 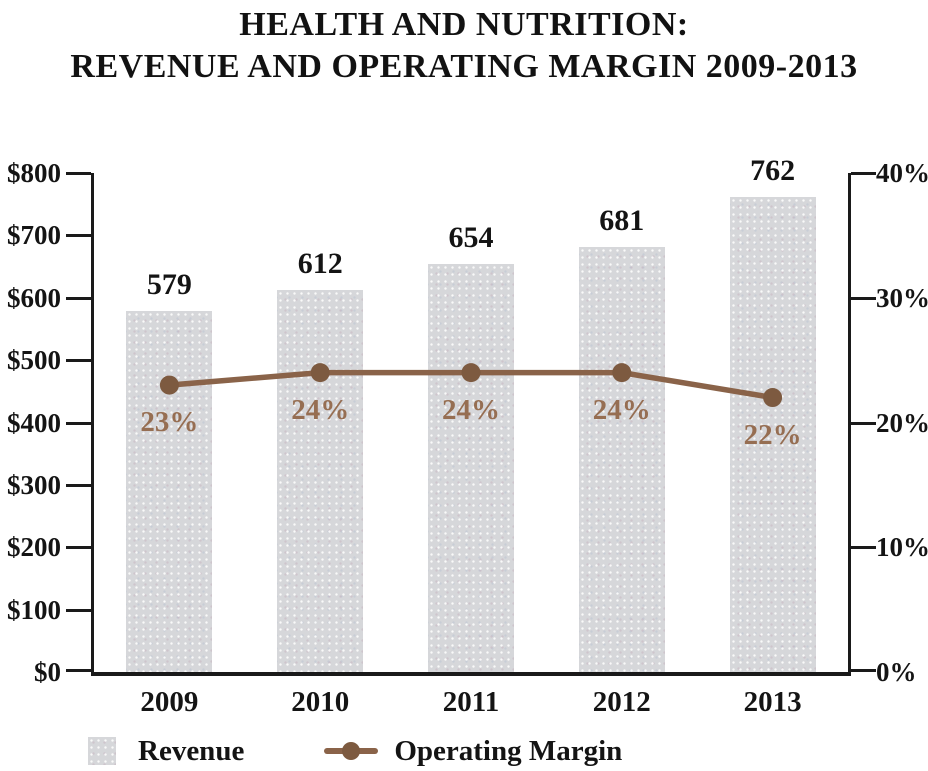 I want to click on left-axis-tick-label: $600, so click(x=34, y=297).